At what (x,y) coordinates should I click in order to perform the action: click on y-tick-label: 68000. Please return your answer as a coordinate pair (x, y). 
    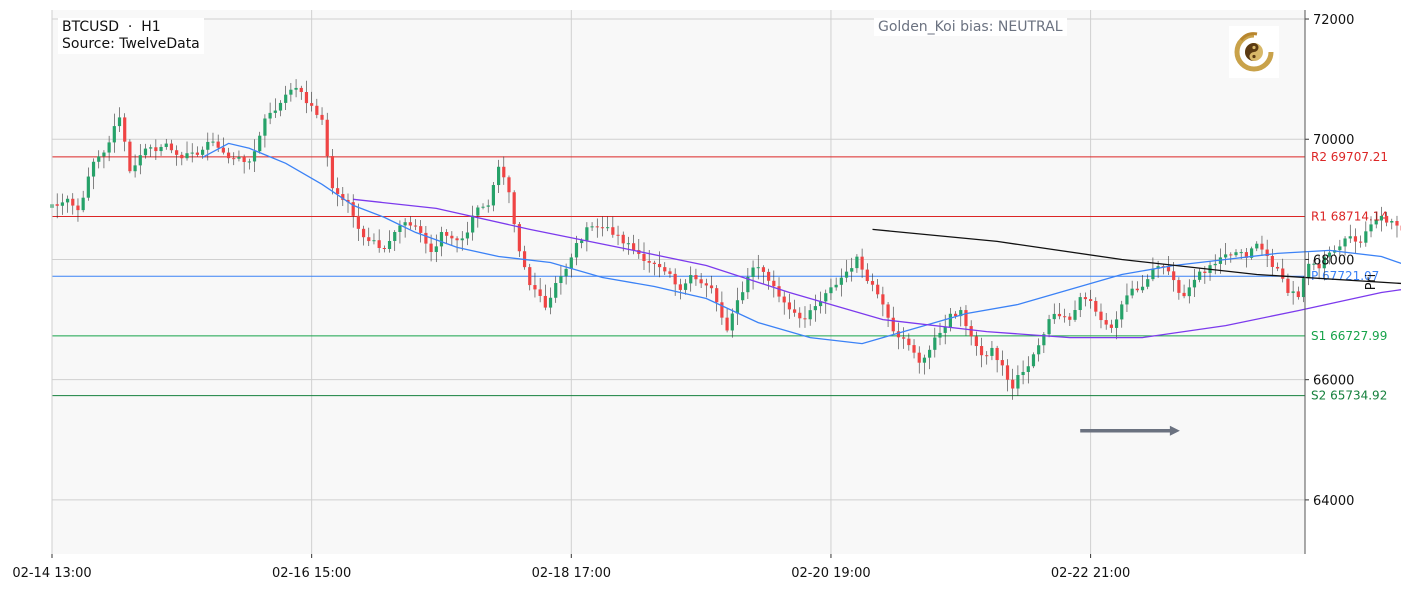
    Looking at the image, I should click on (1333, 260).